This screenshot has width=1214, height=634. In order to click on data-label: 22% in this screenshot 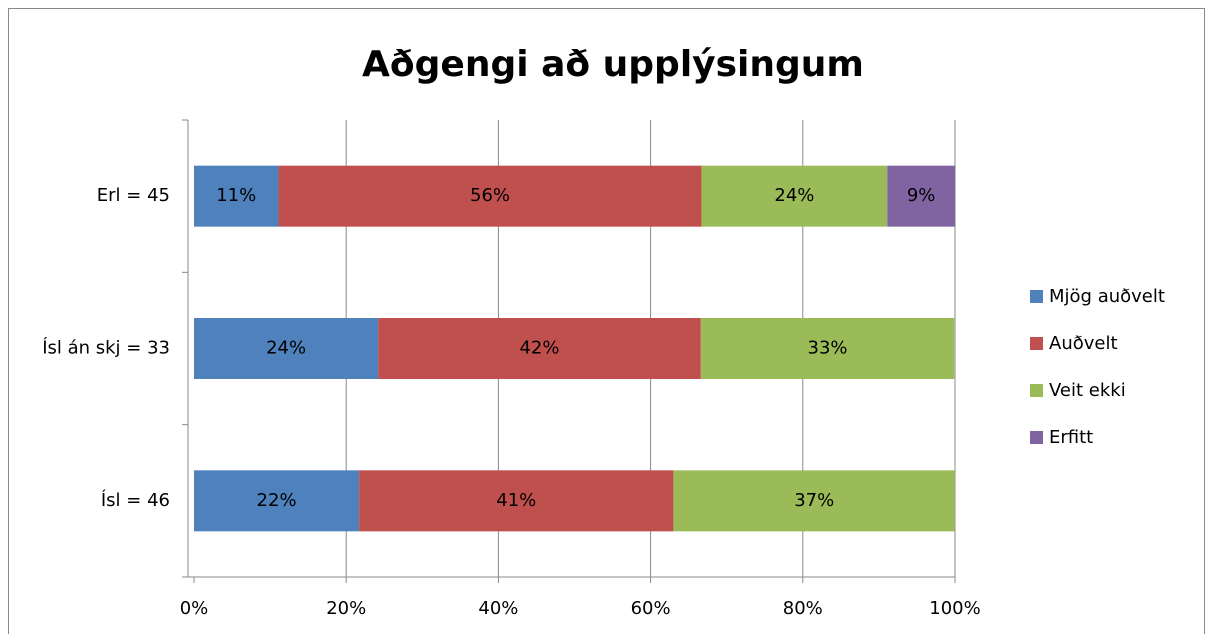, I will do `click(277, 500)`.